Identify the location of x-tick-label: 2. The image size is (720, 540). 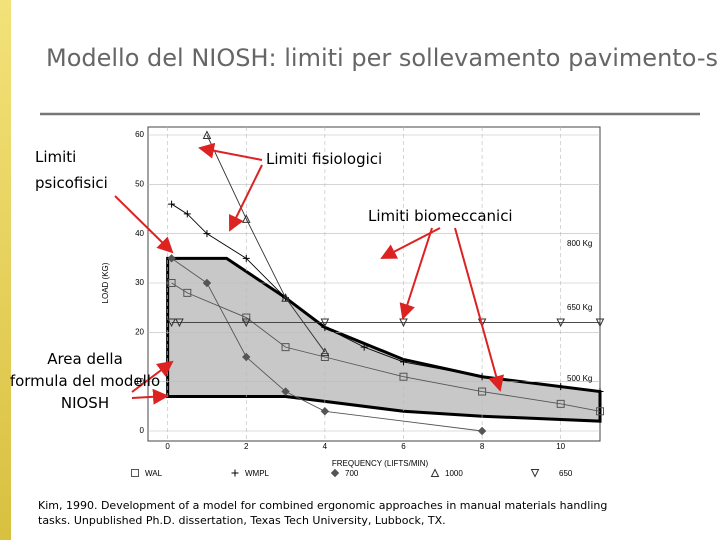
(246, 446).